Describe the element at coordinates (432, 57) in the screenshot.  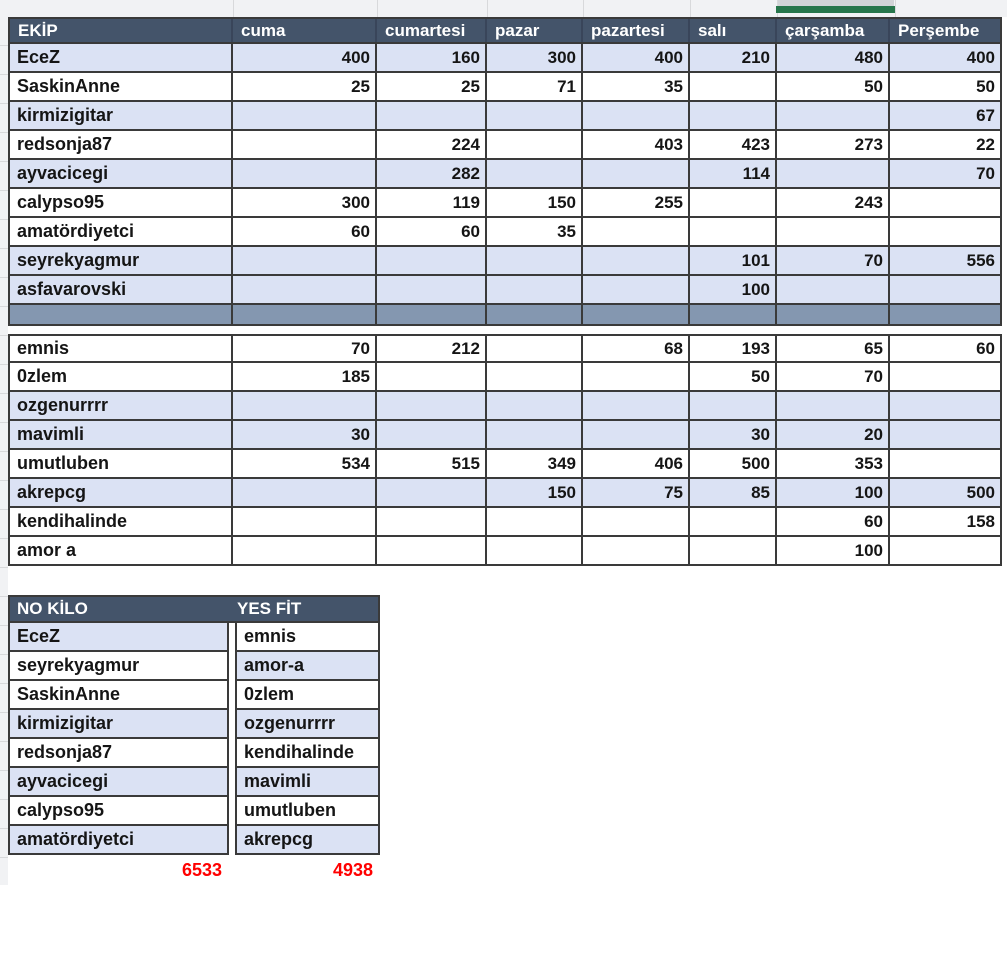
I see `value-cell: 160` at that location.